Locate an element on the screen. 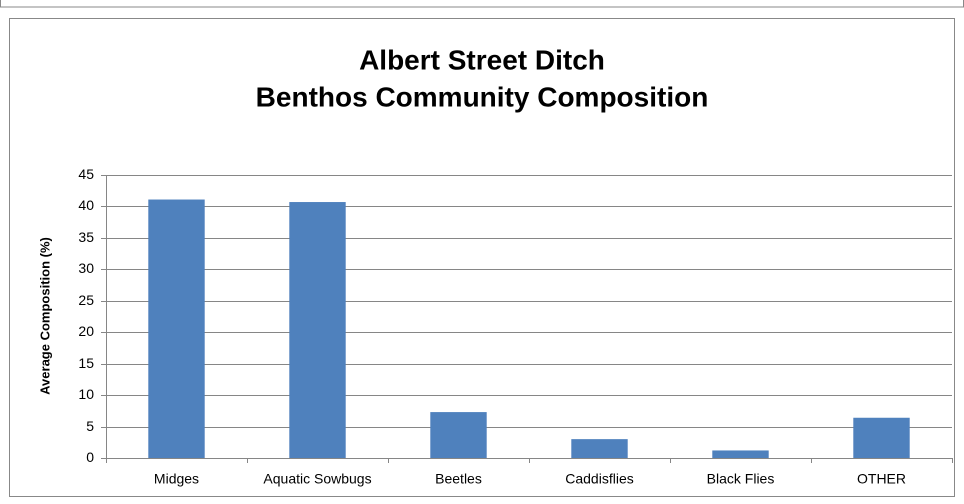 This screenshot has width=964, height=504. outer-frame is located at coordinates (482, 4).